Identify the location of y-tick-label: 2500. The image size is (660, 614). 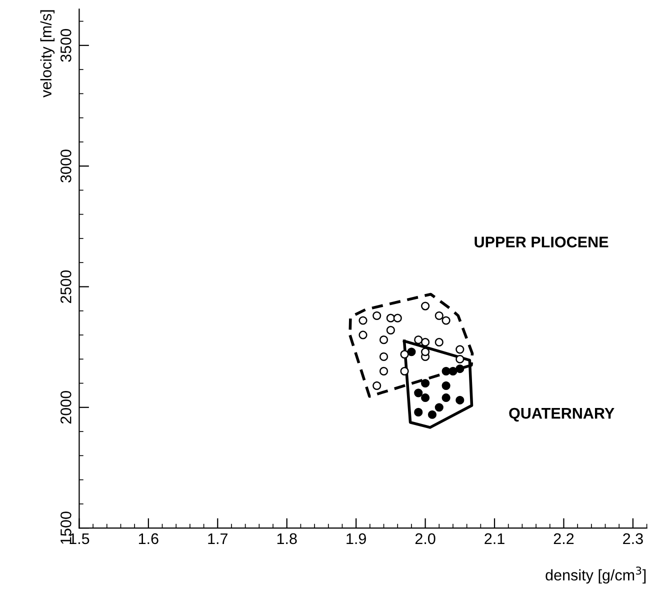
(66, 286).